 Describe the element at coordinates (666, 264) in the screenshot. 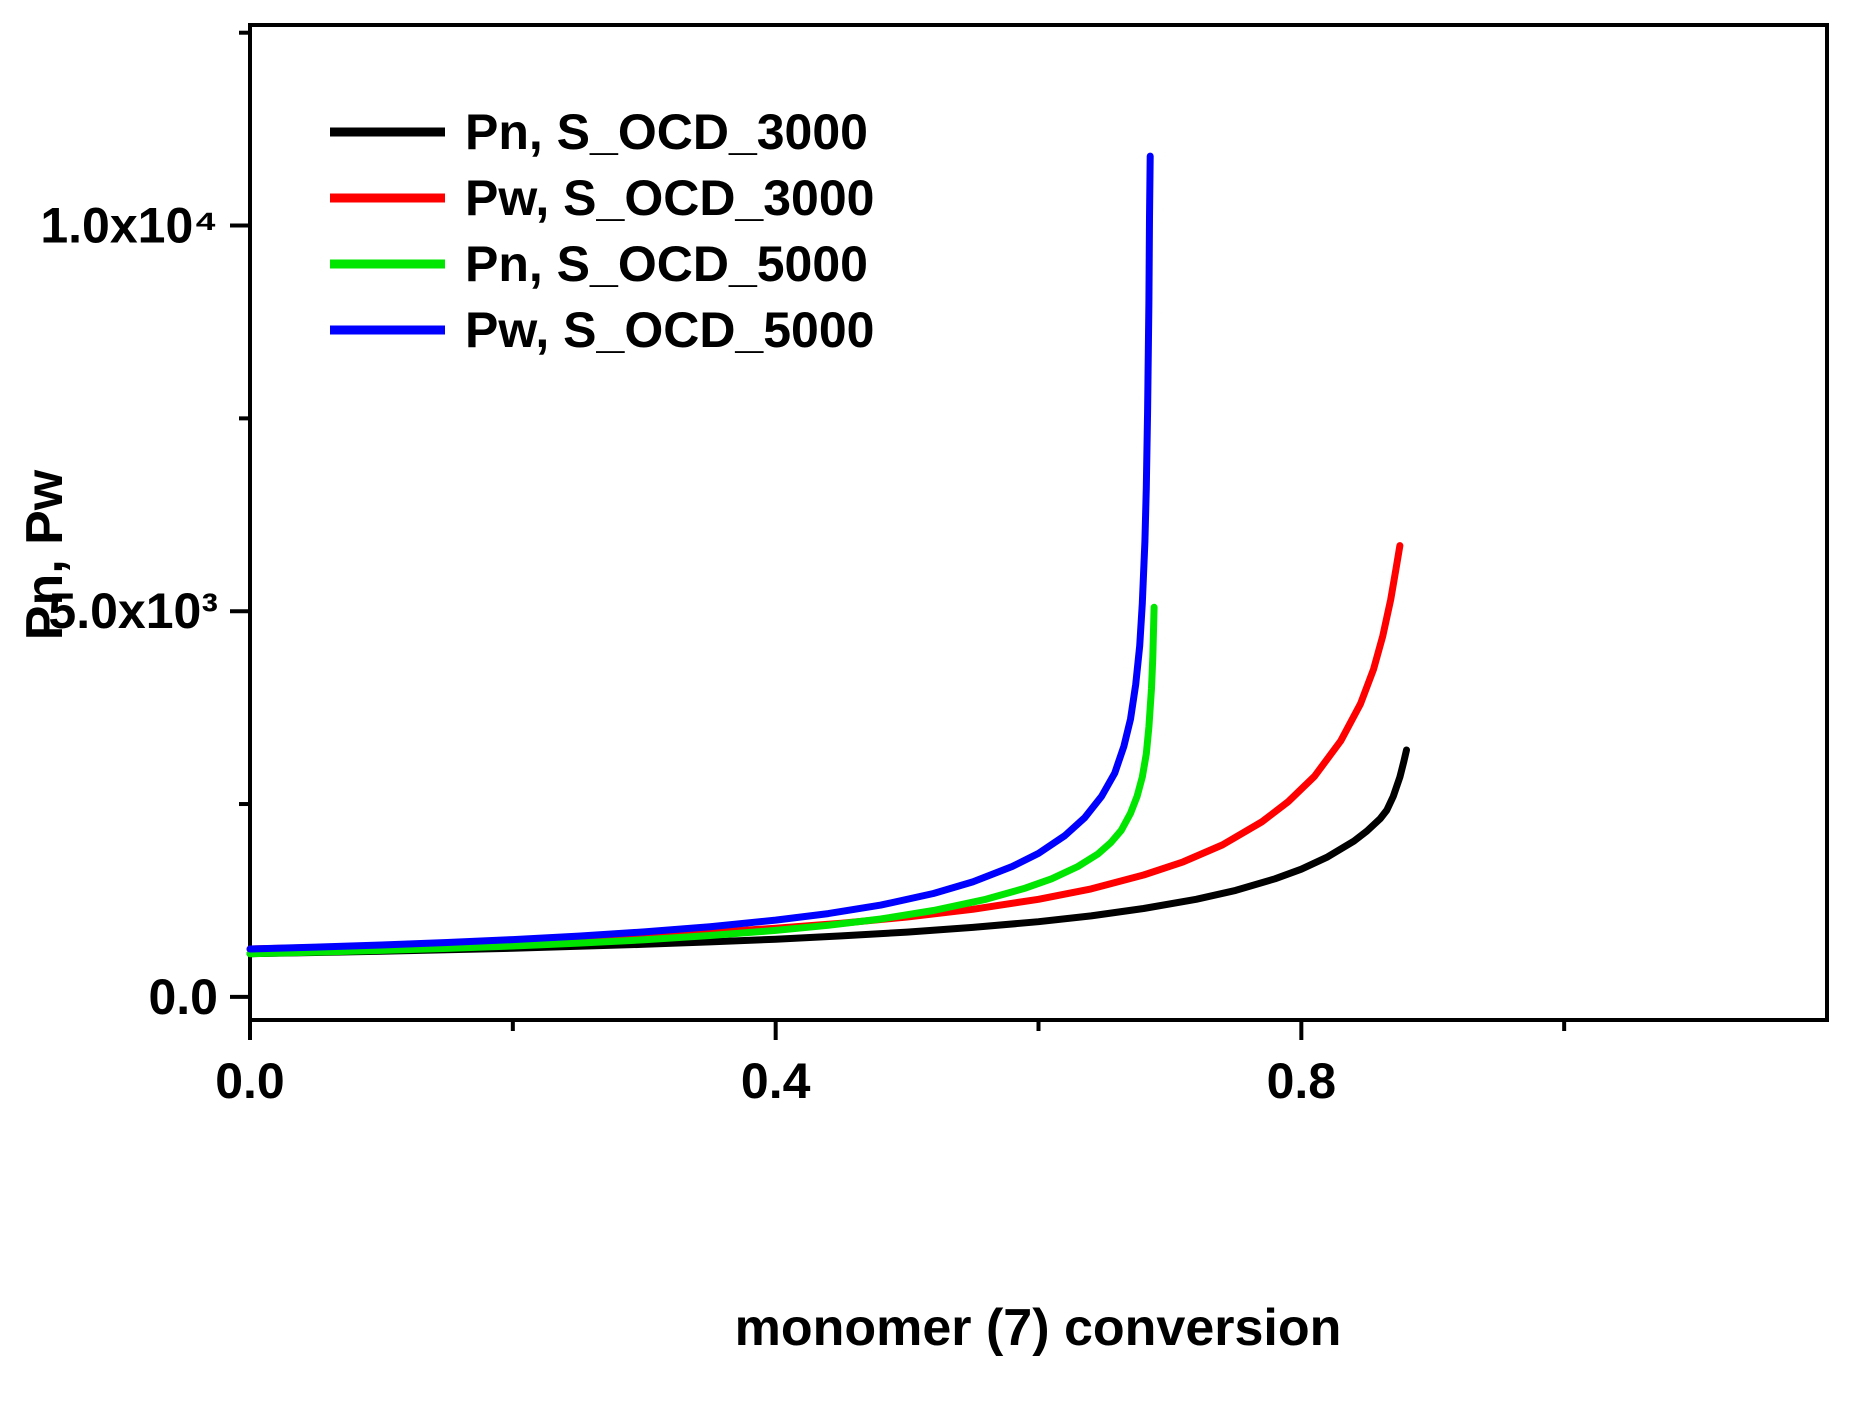

I see `legend-label: Pn, S_OCD_5000` at that location.